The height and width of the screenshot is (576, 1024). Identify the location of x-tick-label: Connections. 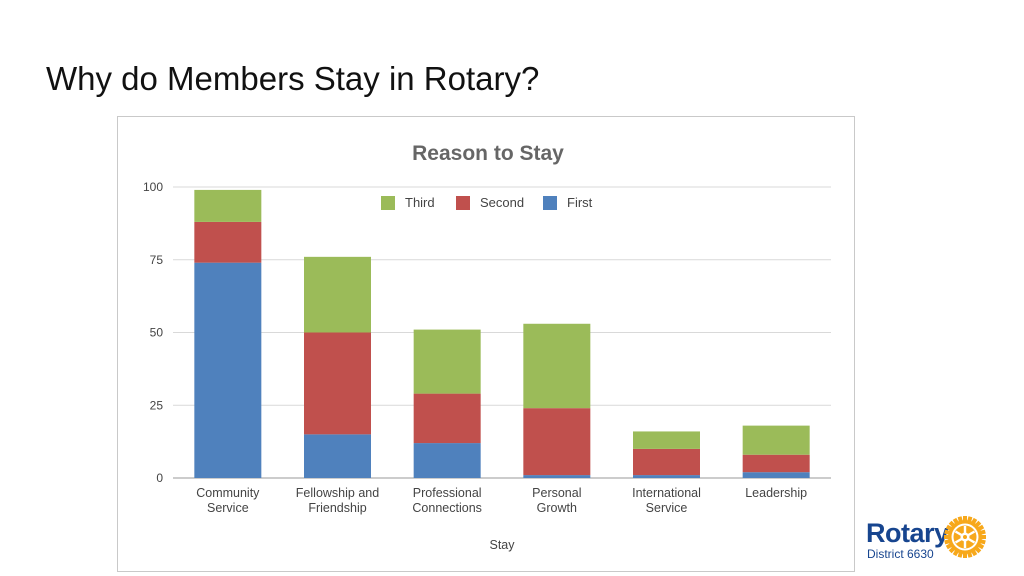
(447, 508).